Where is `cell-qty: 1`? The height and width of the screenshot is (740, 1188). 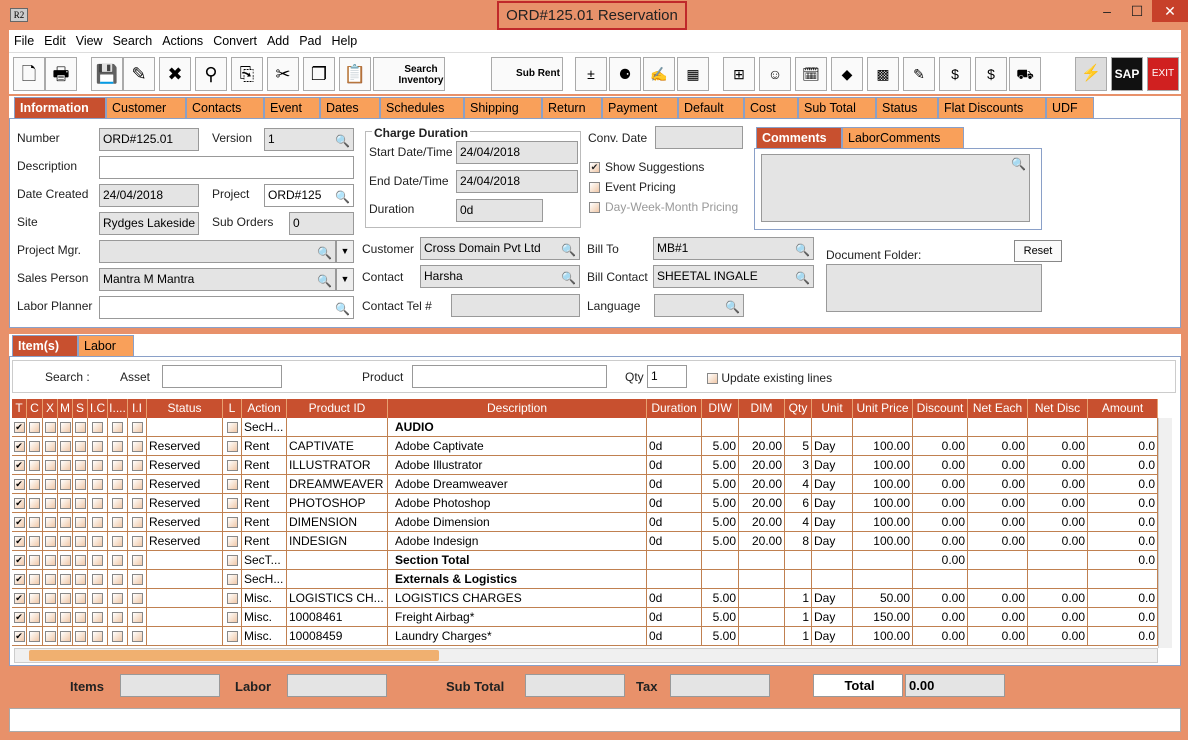
cell-qty: 1 is located at coordinates (798, 636).